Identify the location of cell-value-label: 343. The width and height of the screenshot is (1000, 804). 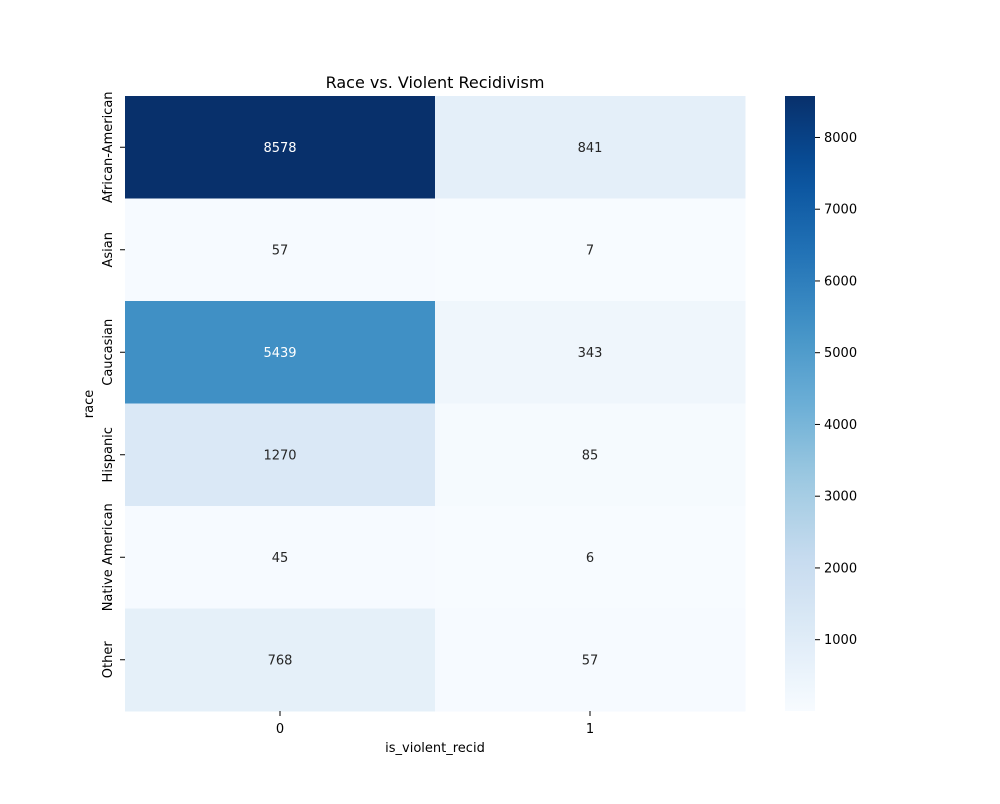
(590, 353).